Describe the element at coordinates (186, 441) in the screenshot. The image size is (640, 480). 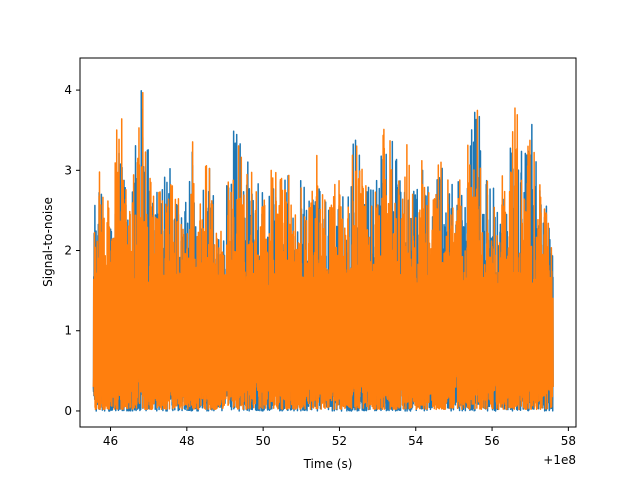
I see `x-tick-label: 48` at that location.